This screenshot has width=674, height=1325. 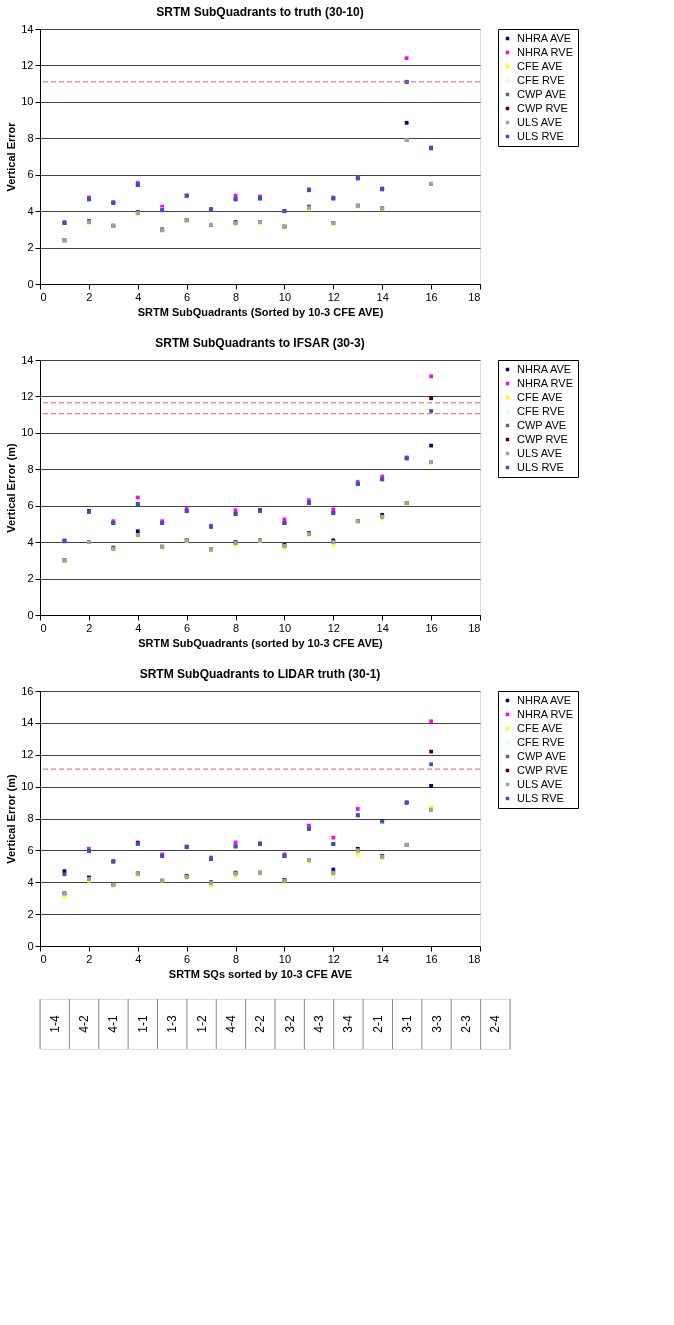 I want to click on text: 2-4, so click(x=495, y=1024).